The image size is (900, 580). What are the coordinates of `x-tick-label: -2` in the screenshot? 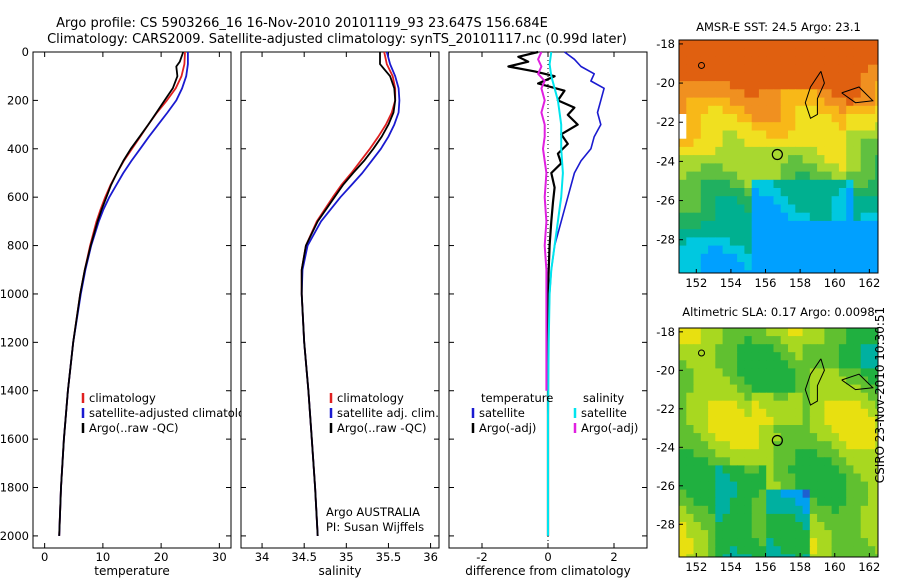 It's located at (481, 557).